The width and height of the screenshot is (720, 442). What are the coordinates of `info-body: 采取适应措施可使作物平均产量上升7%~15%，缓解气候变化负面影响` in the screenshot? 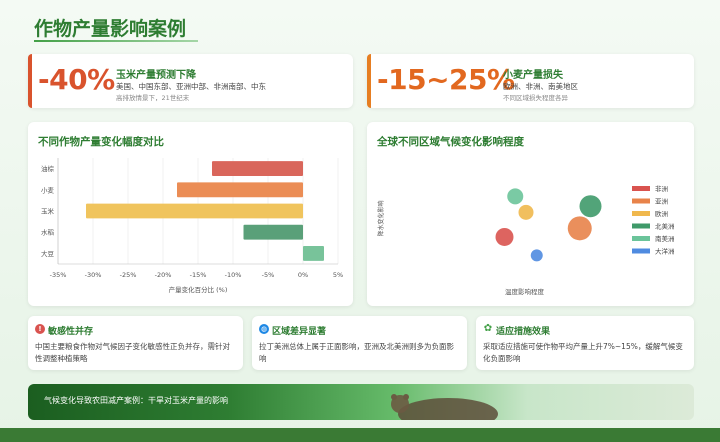 It's located at (583, 352).